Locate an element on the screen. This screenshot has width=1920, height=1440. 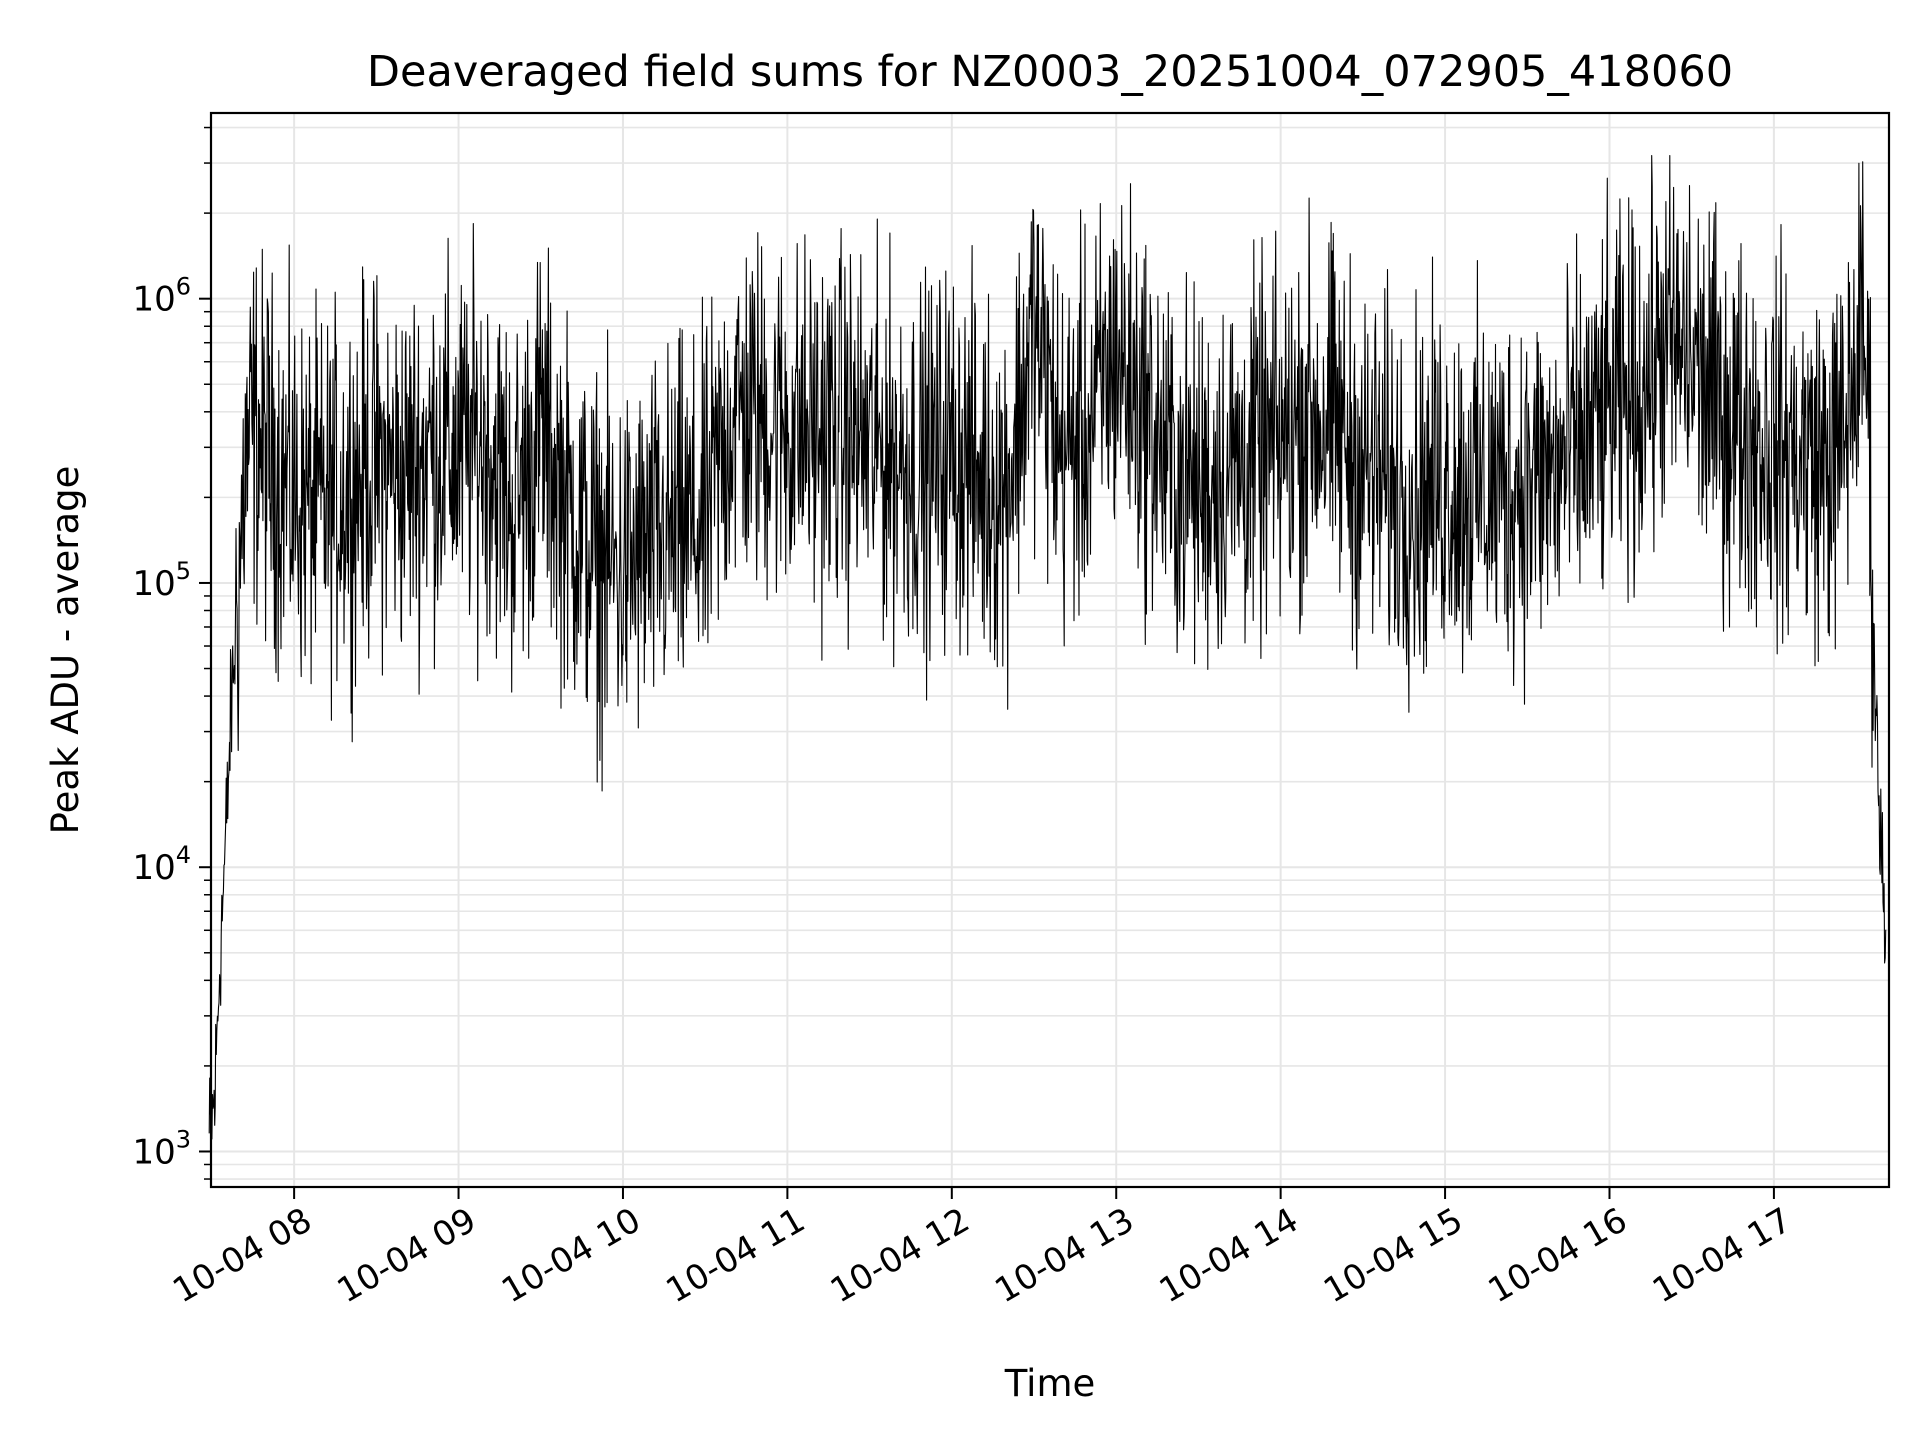
y-tick-label: 10³ is located at coordinates (161, 1148).